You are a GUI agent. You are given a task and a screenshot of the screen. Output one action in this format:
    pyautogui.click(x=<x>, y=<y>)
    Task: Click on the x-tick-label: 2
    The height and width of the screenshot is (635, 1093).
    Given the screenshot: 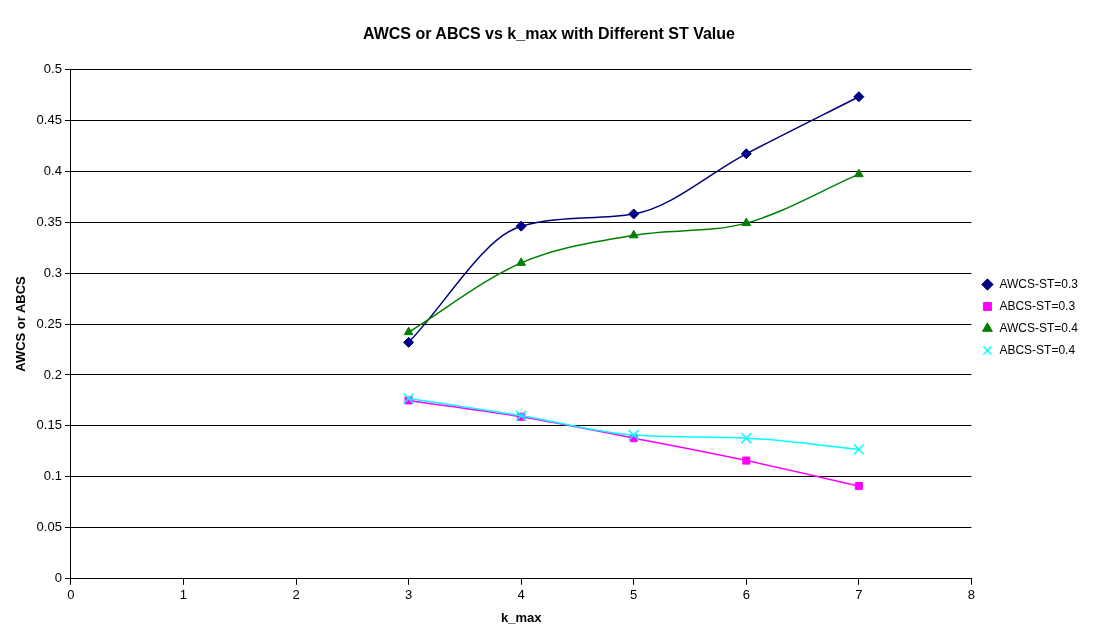 What is the action you would take?
    pyautogui.click(x=296, y=595)
    